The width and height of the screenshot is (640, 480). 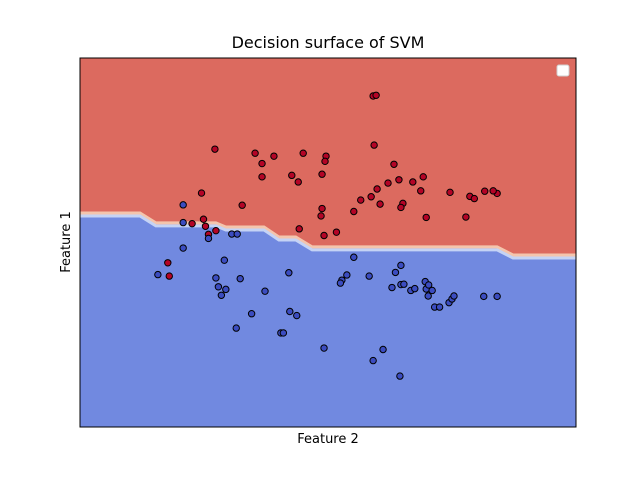 I want to click on legend, so click(x=563, y=70).